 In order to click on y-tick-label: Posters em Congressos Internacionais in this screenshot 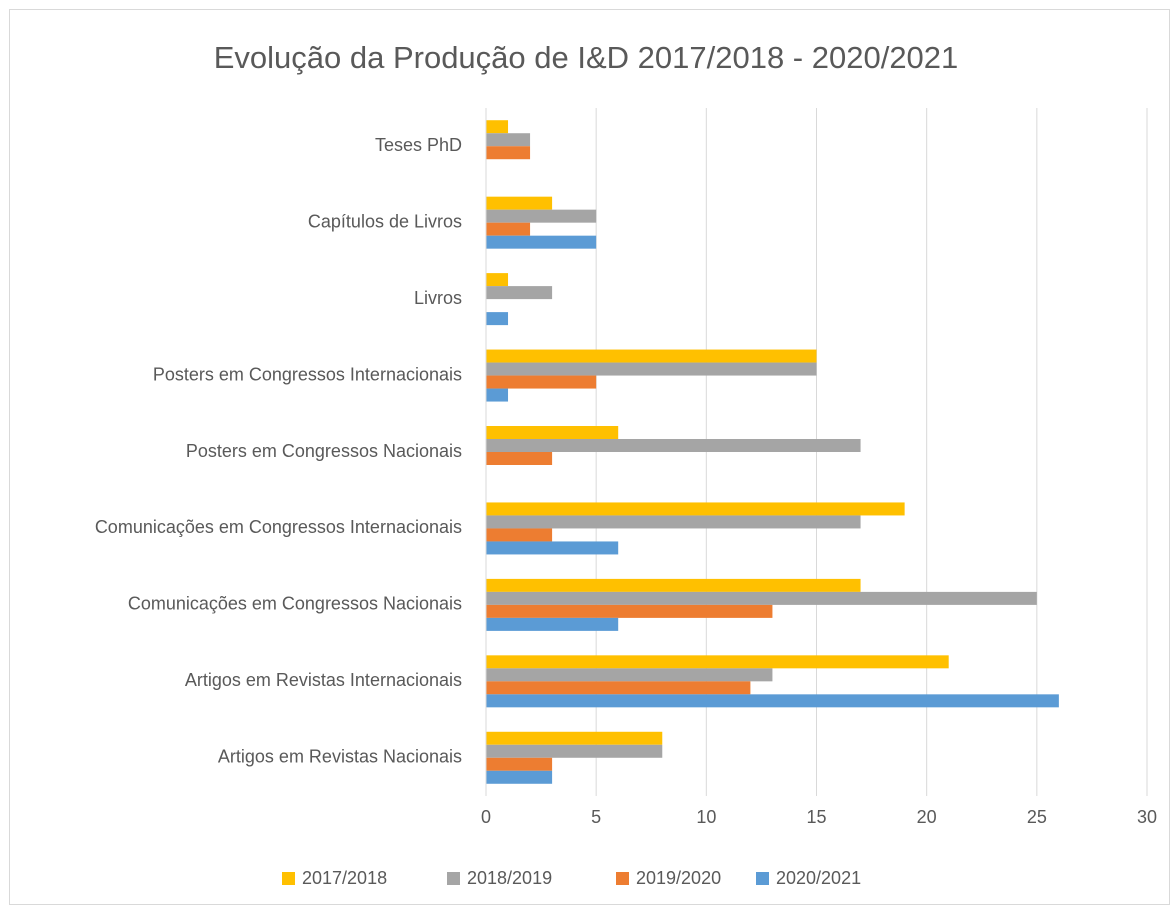, I will do `click(307, 374)`.